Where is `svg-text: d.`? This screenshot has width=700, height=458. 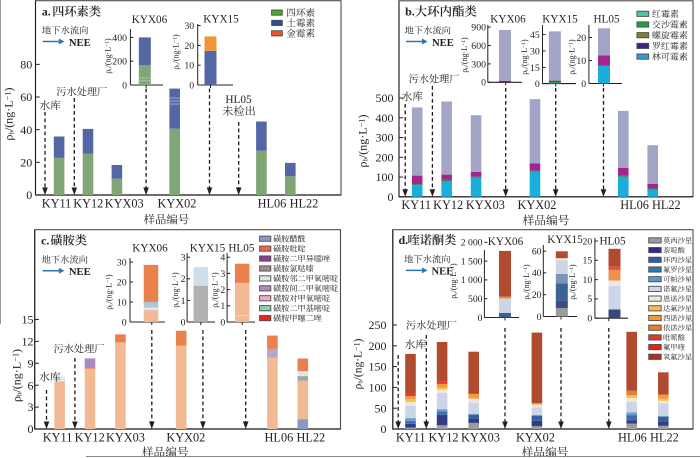 svg-text: d. is located at coordinates (404, 240).